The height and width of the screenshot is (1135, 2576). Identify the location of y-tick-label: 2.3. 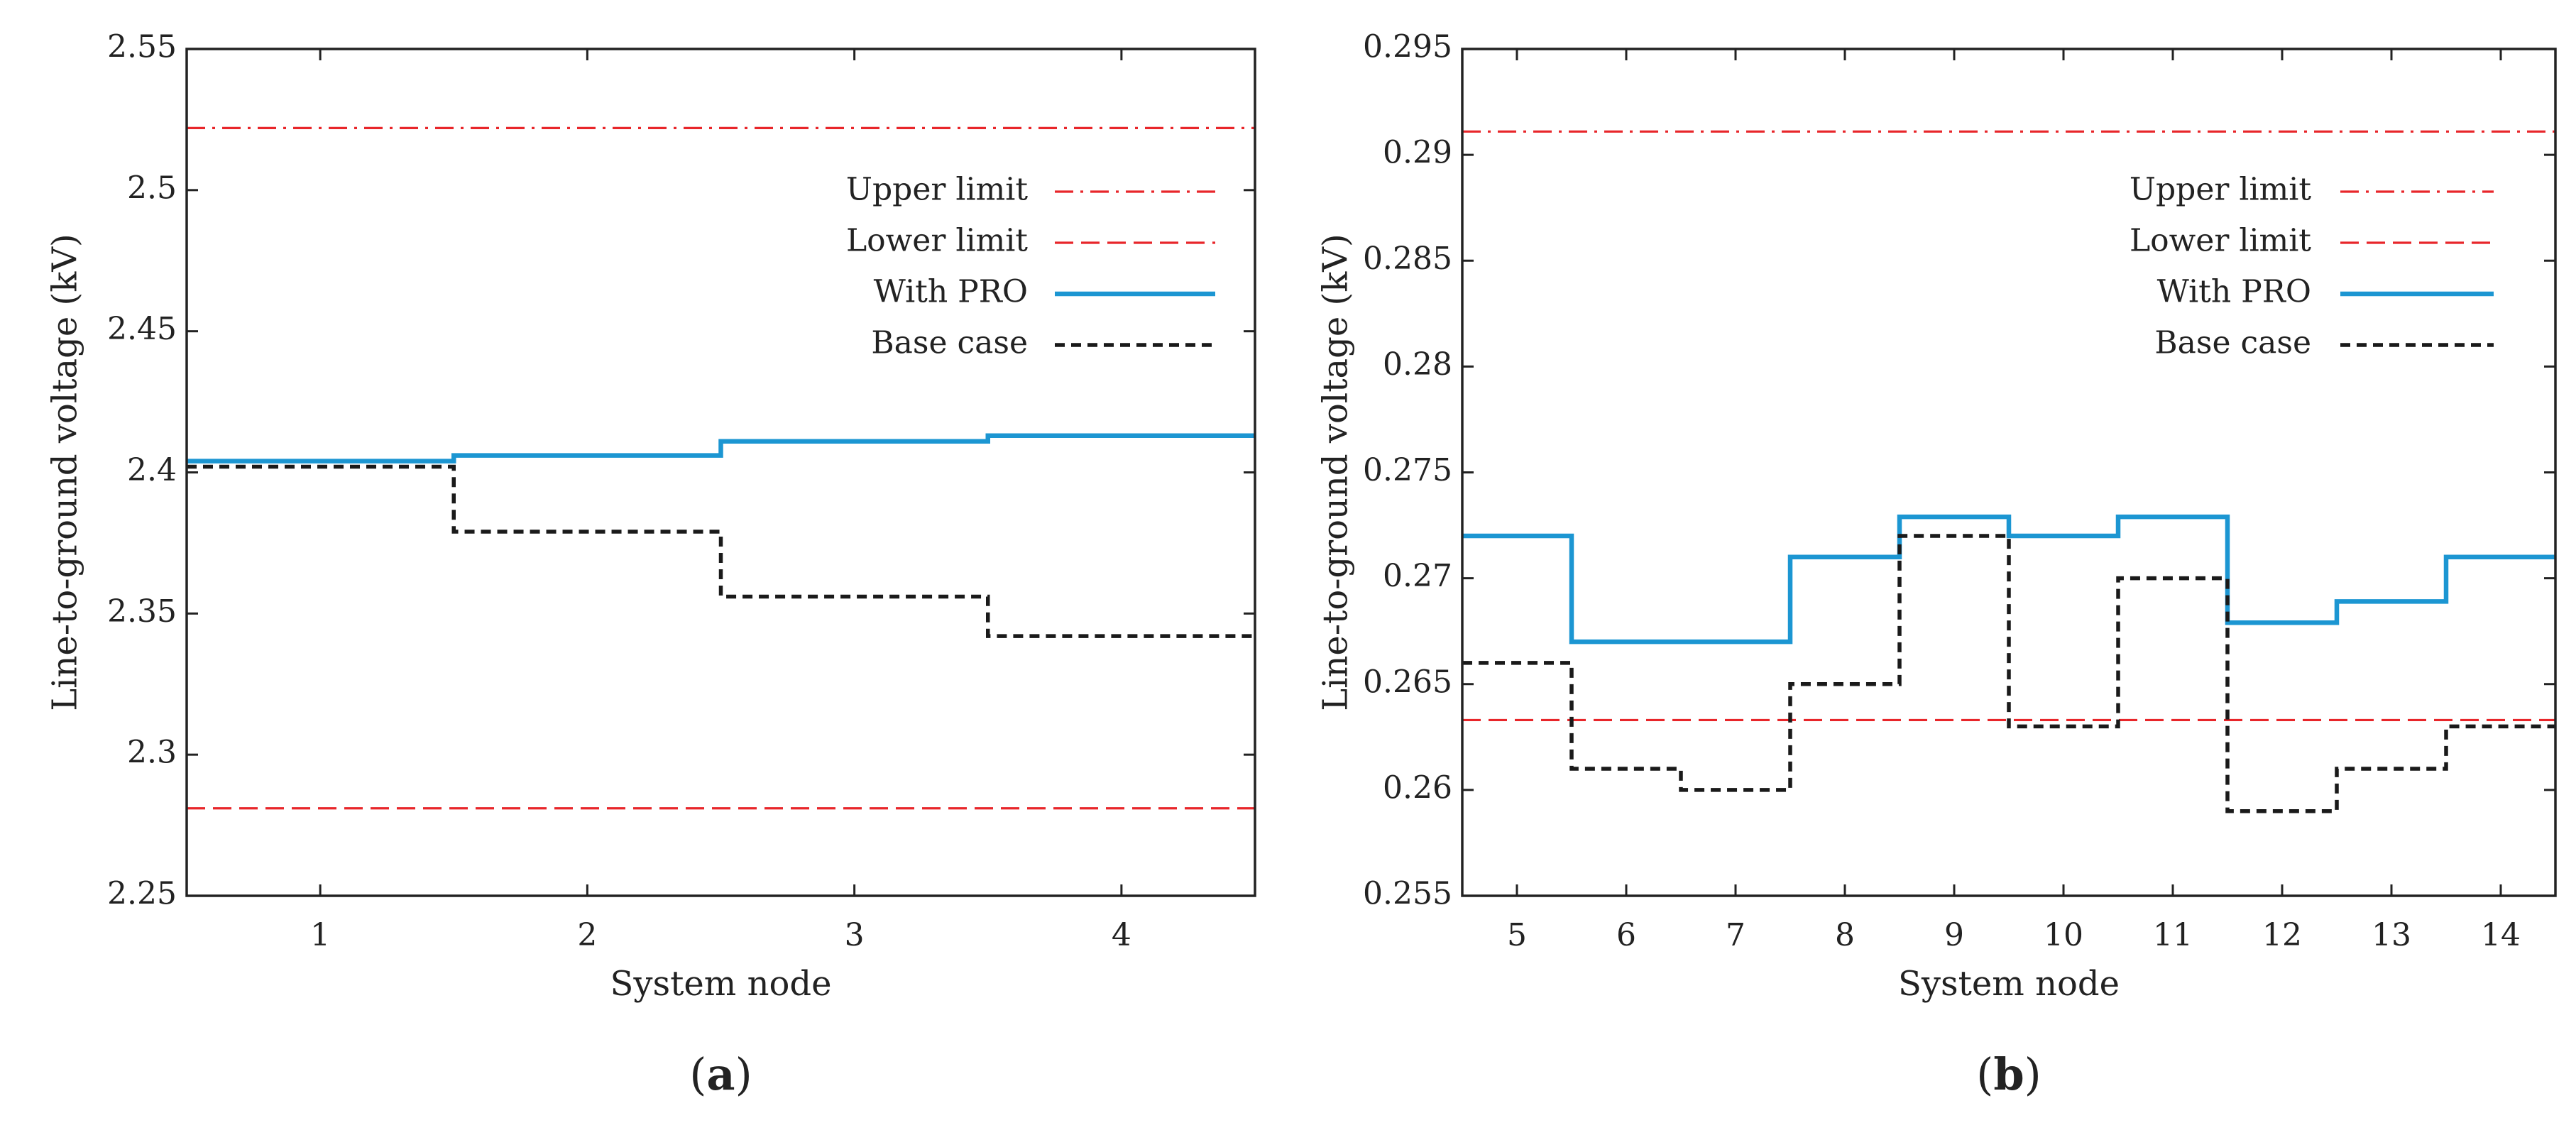
(152, 753).